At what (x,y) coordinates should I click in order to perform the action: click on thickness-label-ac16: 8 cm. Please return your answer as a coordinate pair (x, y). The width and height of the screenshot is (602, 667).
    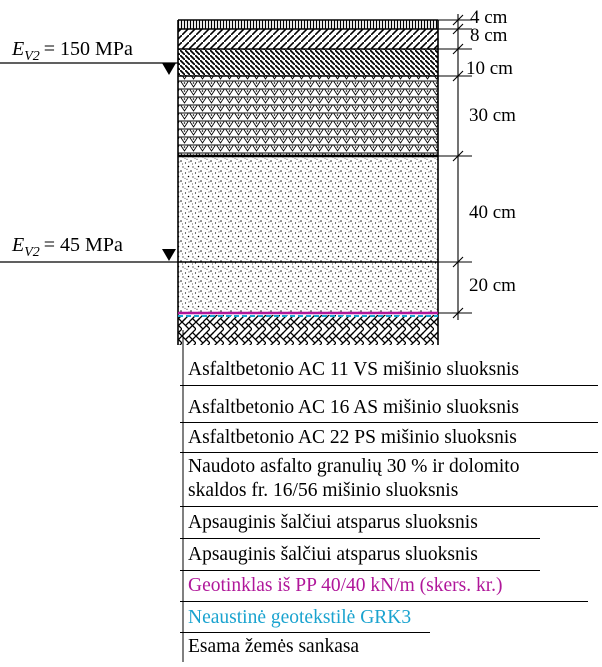
    Looking at the image, I should click on (489, 35).